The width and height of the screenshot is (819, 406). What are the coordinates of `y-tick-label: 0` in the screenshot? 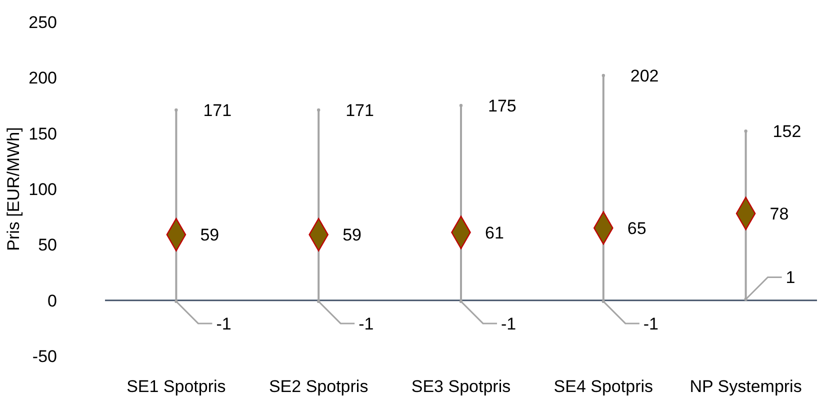 It's located at (52, 300).